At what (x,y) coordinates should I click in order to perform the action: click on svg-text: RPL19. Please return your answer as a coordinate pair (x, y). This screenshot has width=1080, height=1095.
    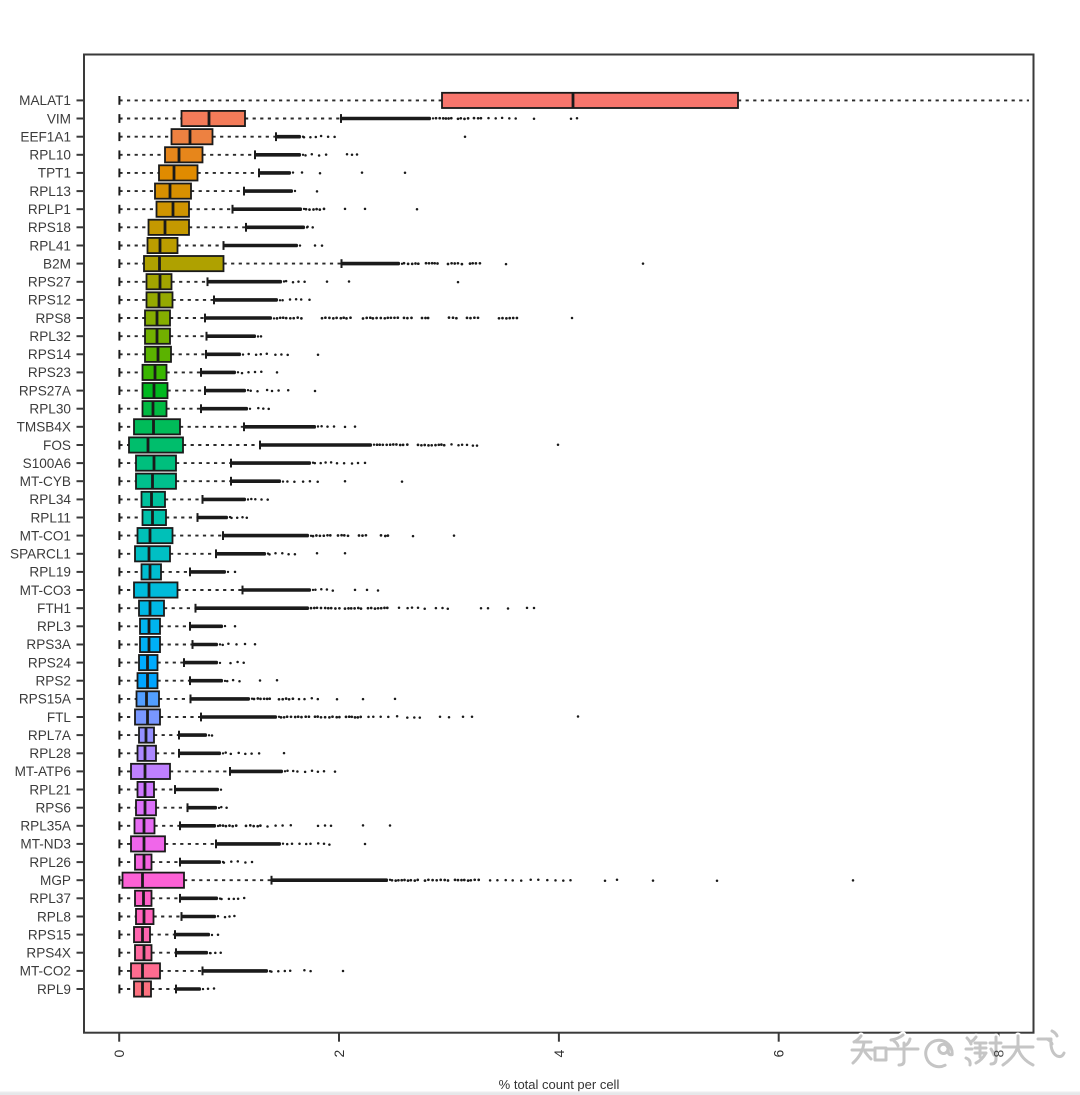
    Looking at the image, I should click on (50, 572).